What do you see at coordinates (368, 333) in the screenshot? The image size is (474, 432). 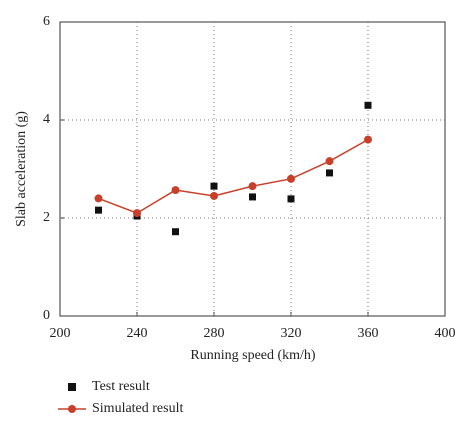 I see `x-tick-label: 360` at bounding box center [368, 333].